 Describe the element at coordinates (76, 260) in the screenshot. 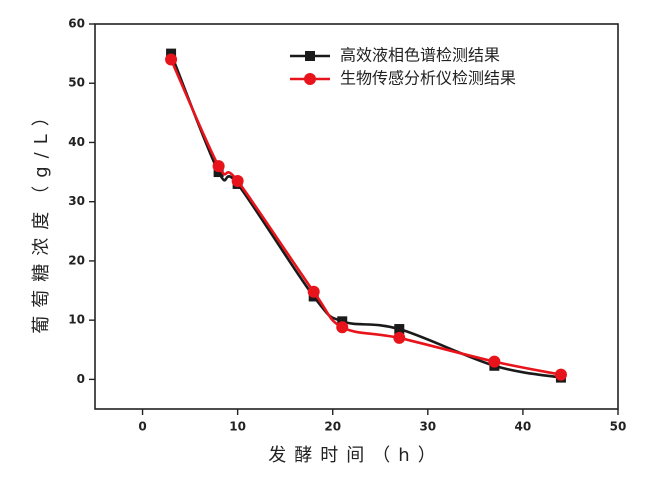

I see `y-tick-label: 20` at that location.